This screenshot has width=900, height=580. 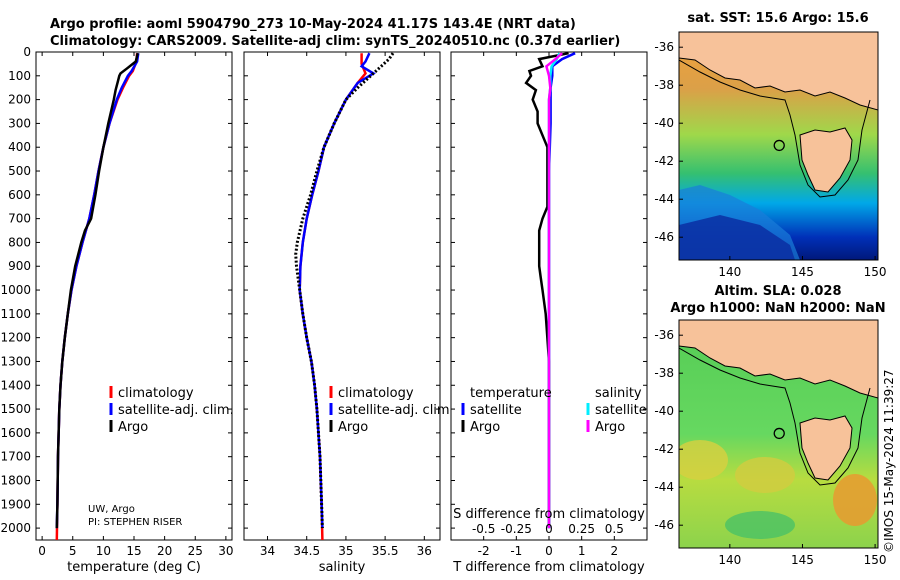 I want to click on depth-tick-label: 500, so click(x=19, y=171).